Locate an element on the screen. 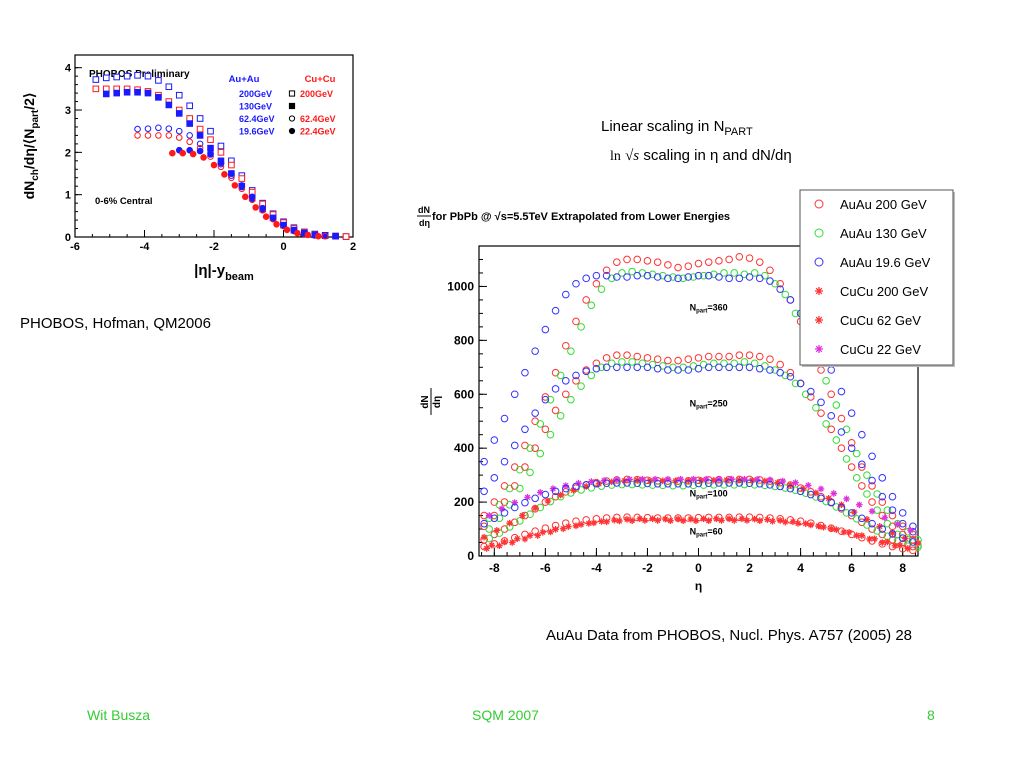 Image resolution: width=1024 pixels, height=768 pixels. npart-sub: part is located at coordinates (701, 535).